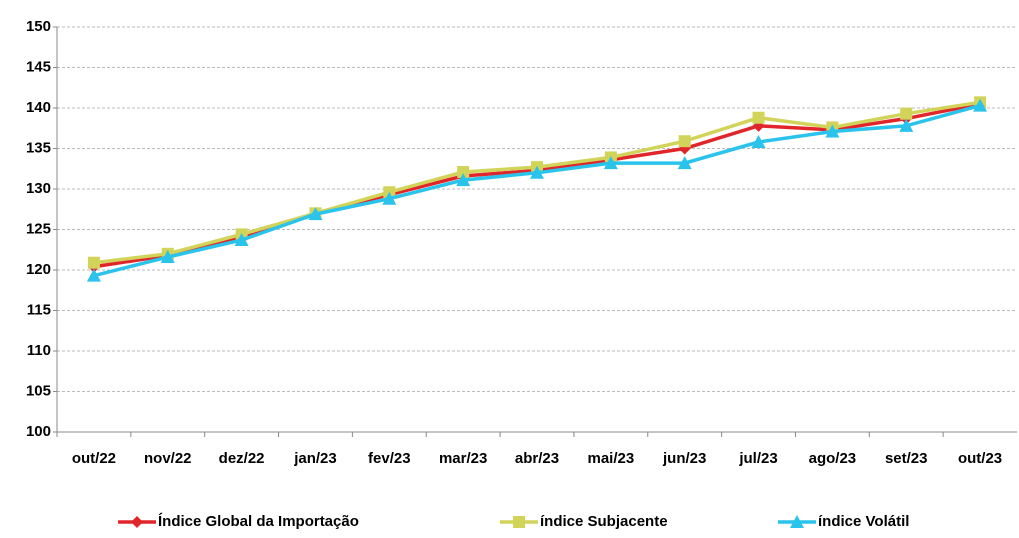  What do you see at coordinates (980, 458) in the screenshot?
I see `x-tick-label: out/23` at bounding box center [980, 458].